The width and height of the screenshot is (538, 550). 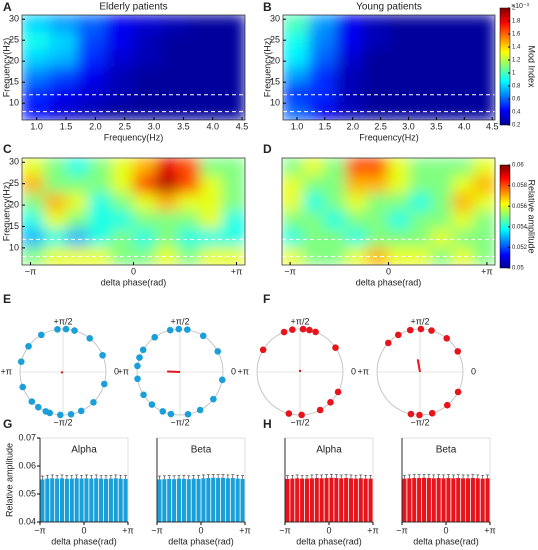 What do you see at coordinates (6, 212) in the screenshot?
I see `y-axis-label: Frequency(Hz)` at bounding box center [6, 212].